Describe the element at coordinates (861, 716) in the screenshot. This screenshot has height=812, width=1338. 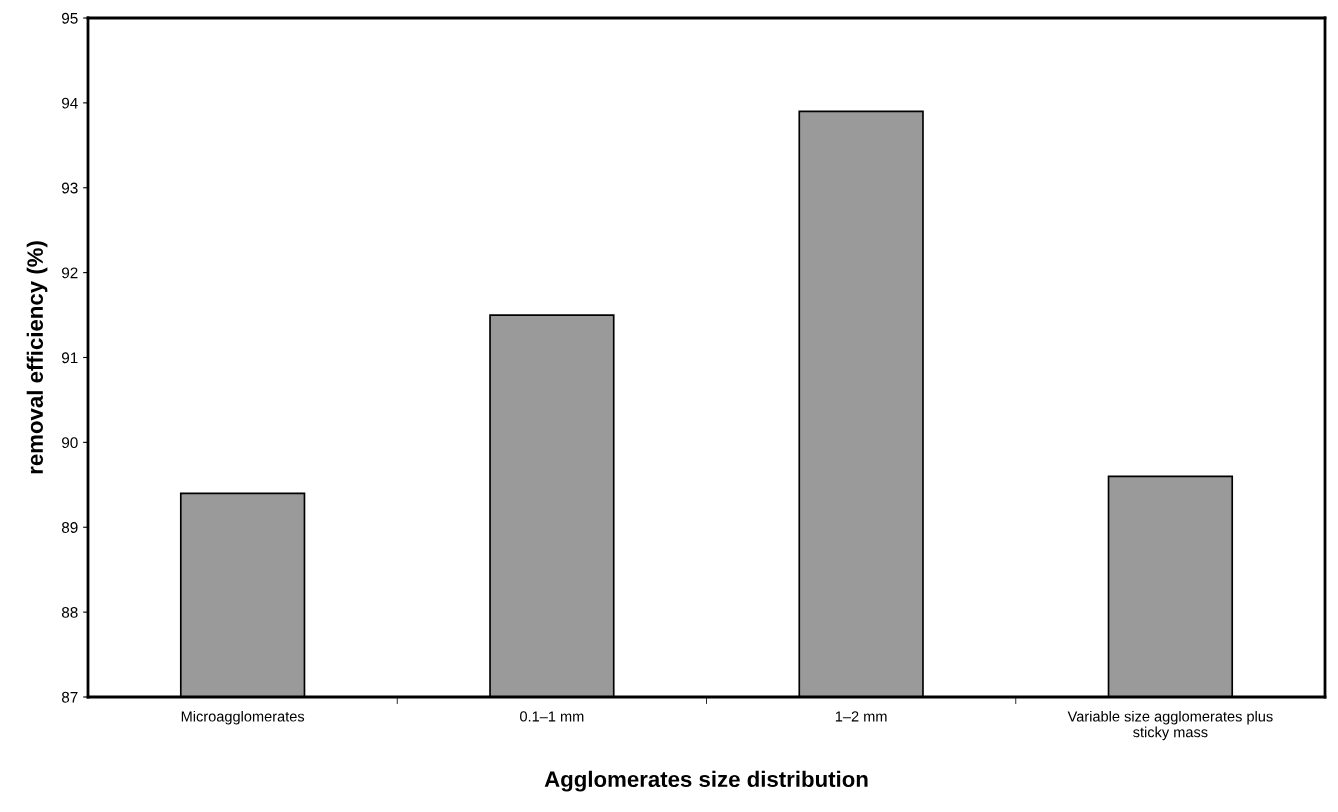
I see `x-tick-label: 1–2 mm` at that location.